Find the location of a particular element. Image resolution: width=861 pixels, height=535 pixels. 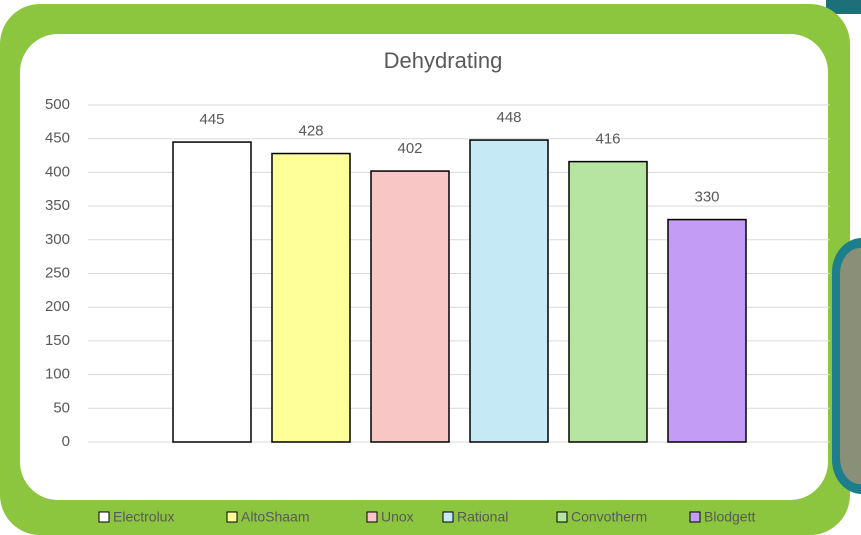

legend-label: Rational is located at coordinates (482, 517).